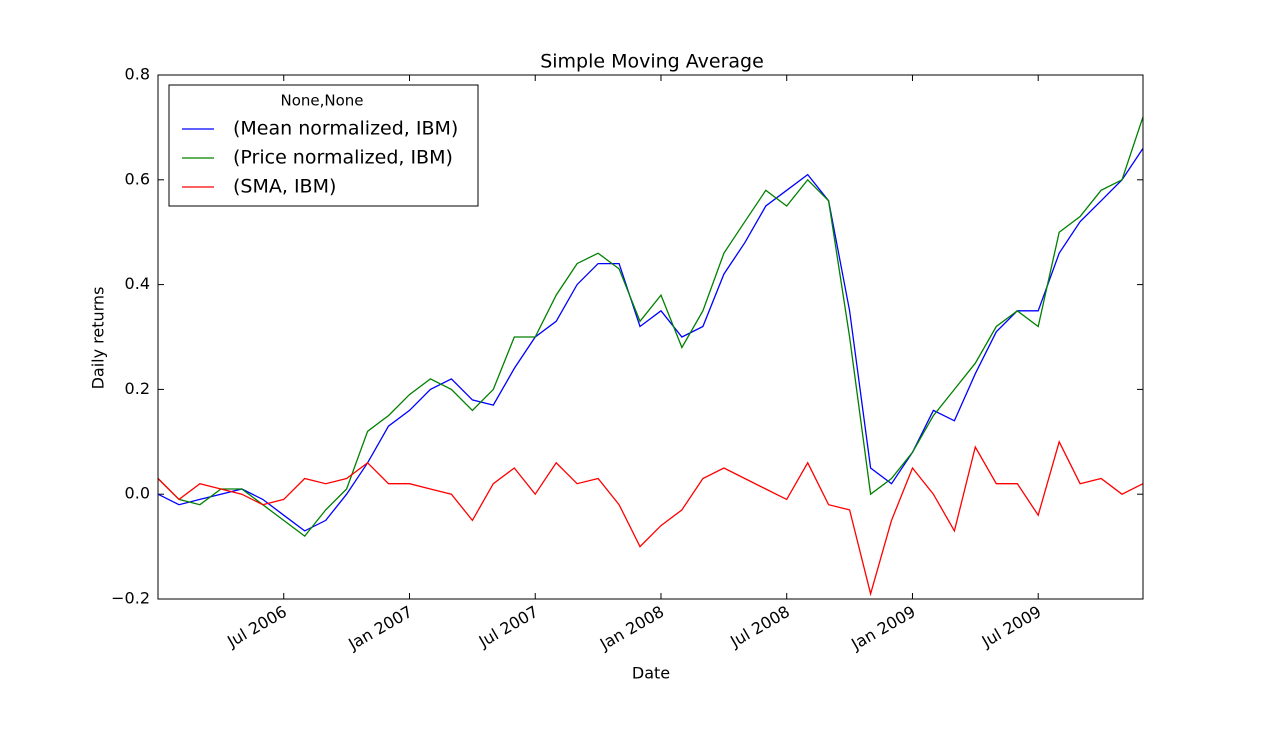 This screenshot has width=1271, height=750. What do you see at coordinates (284, 187) in the screenshot?
I see `legend-label: (SMA, IBM)` at bounding box center [284, 187].